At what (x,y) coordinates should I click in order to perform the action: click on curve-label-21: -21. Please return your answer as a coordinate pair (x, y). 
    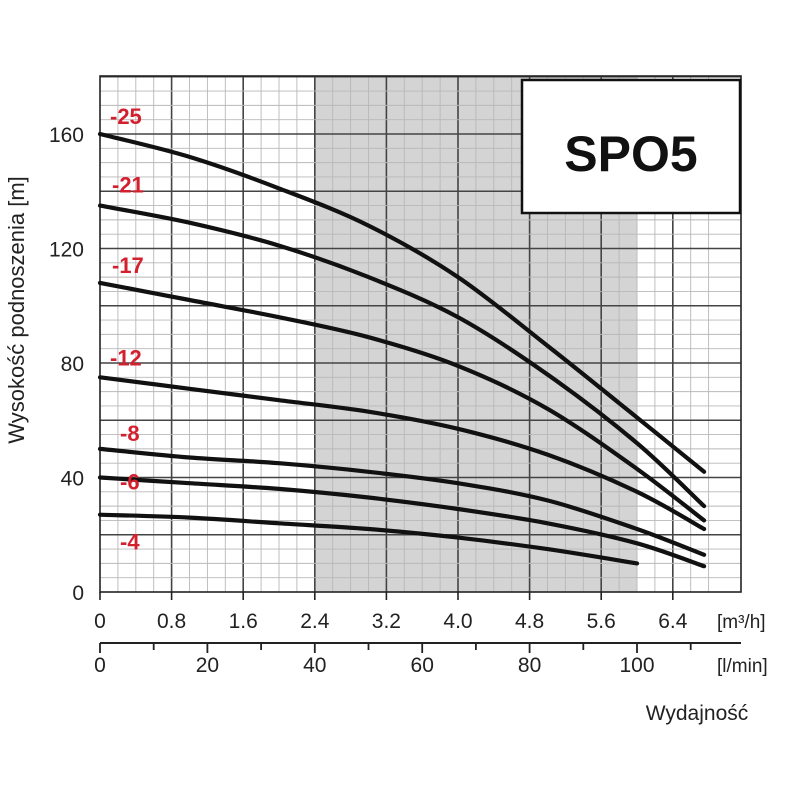
    Looking at the image, I should click on (128, 185).